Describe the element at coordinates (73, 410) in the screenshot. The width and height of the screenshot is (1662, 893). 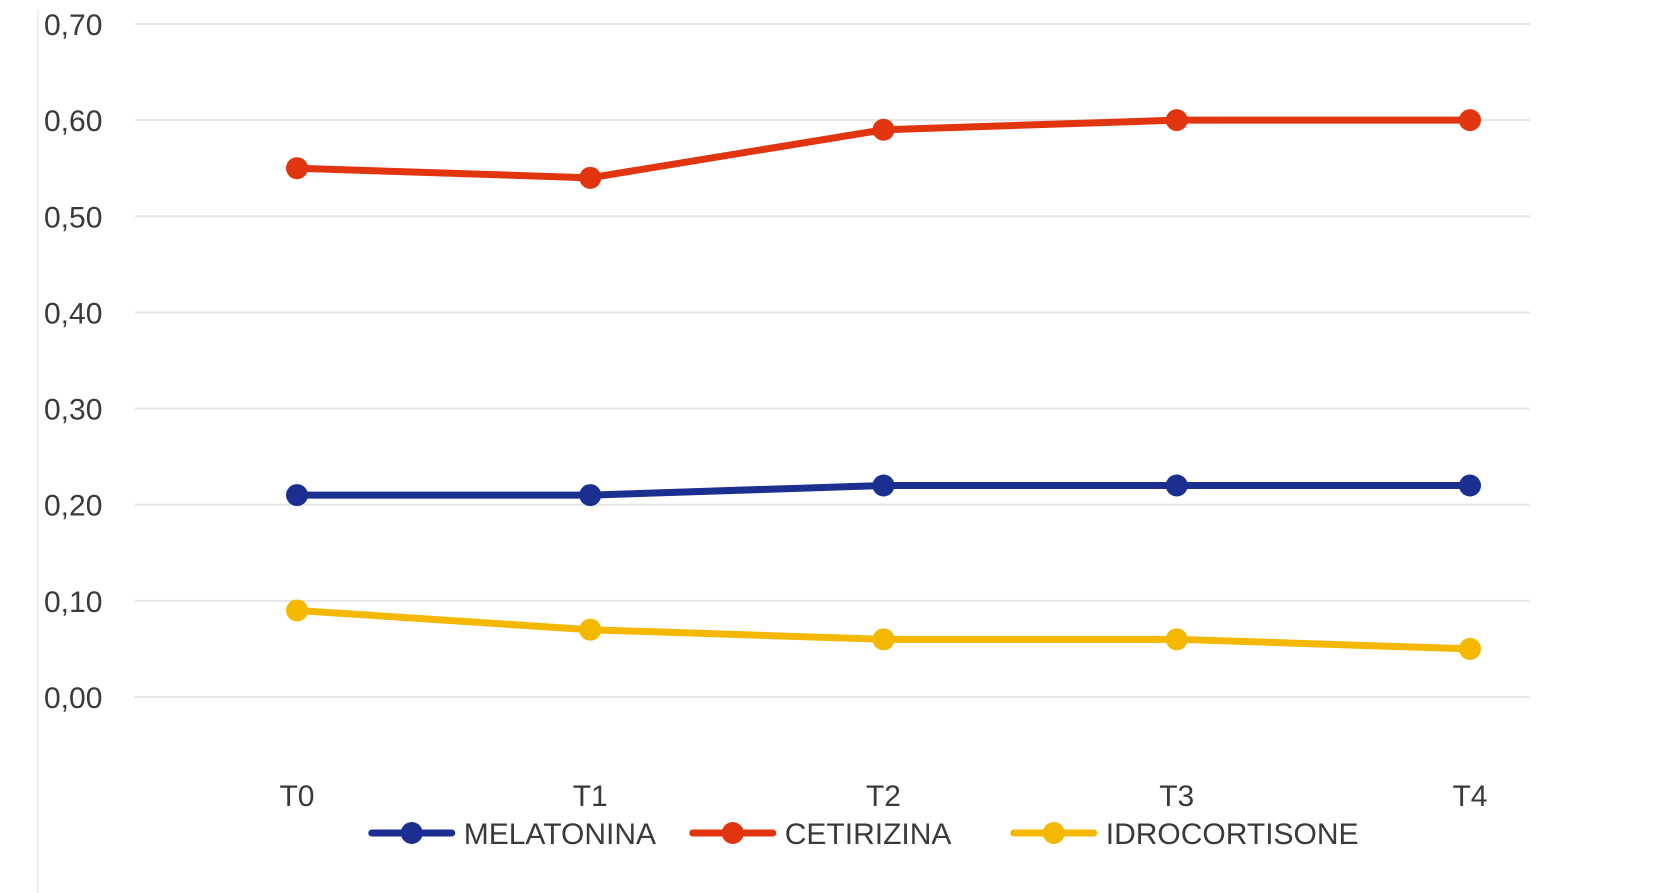
I see `y-tick-label: 0,30` at that location.